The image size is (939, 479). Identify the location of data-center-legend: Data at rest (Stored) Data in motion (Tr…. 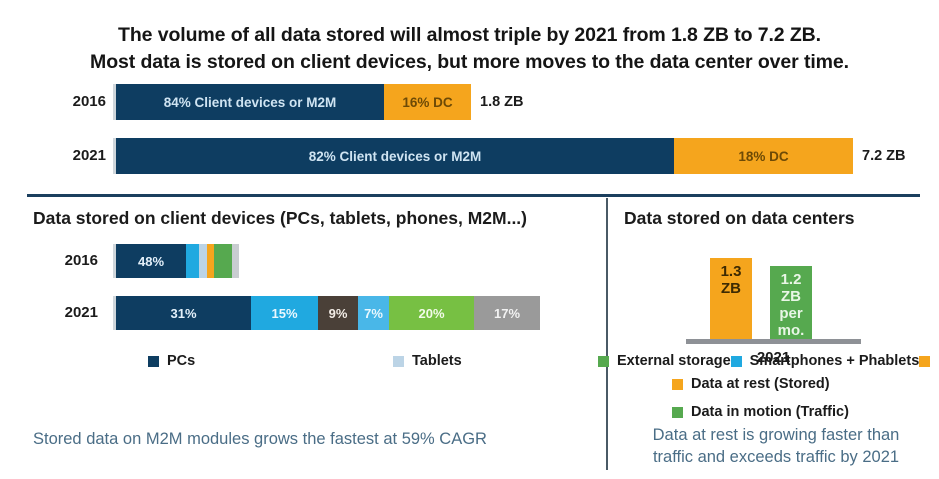
(797, 398).